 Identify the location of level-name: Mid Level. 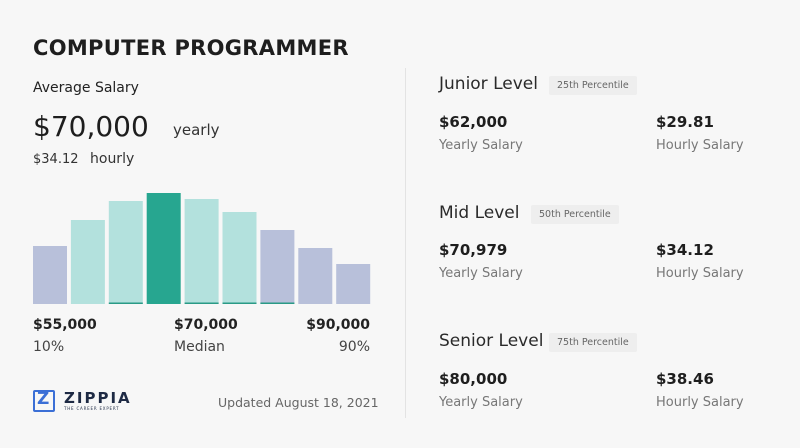
(479, 213).